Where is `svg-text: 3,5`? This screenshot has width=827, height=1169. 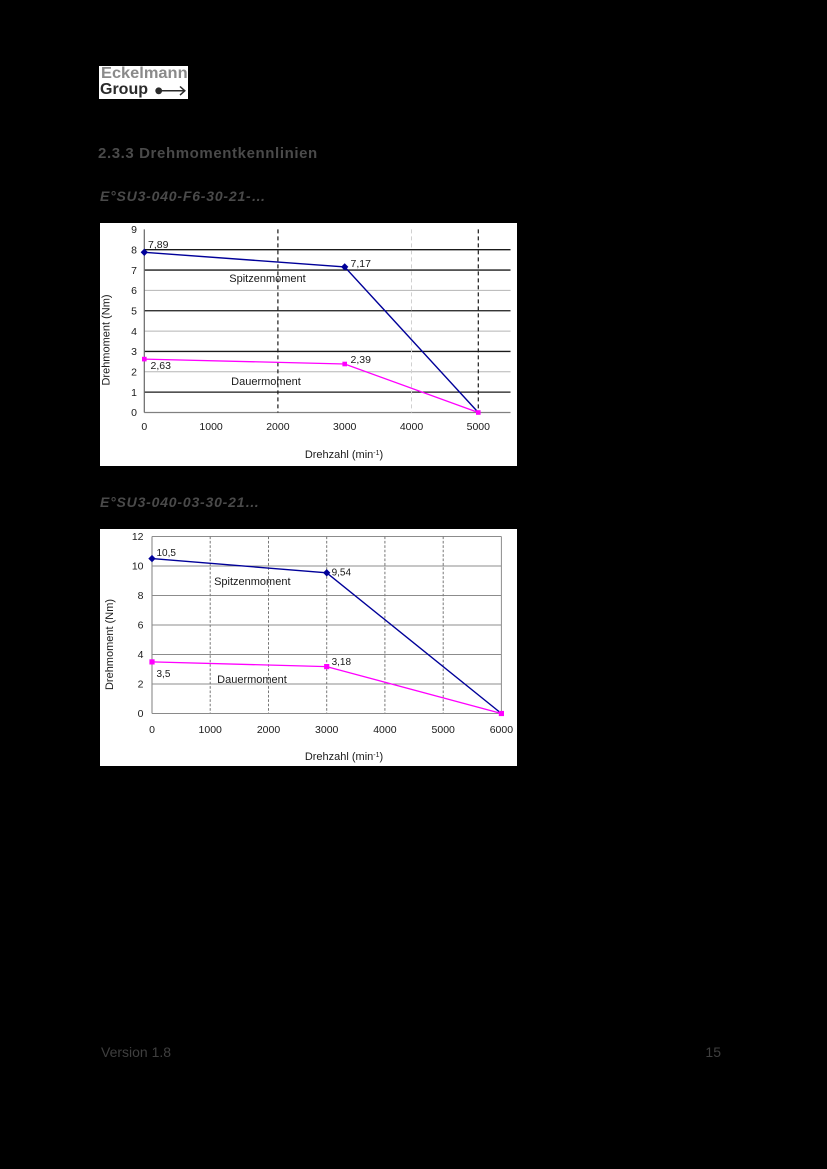 svg-text: 3,5 is located at coordinates (164, 674).